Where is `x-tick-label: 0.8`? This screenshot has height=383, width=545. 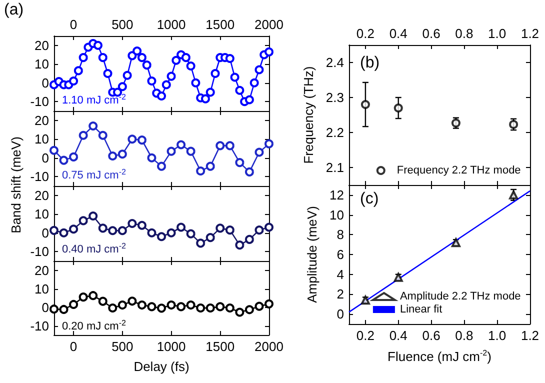 x-tick-label: 0.8 is located at coordinates (464, 335).